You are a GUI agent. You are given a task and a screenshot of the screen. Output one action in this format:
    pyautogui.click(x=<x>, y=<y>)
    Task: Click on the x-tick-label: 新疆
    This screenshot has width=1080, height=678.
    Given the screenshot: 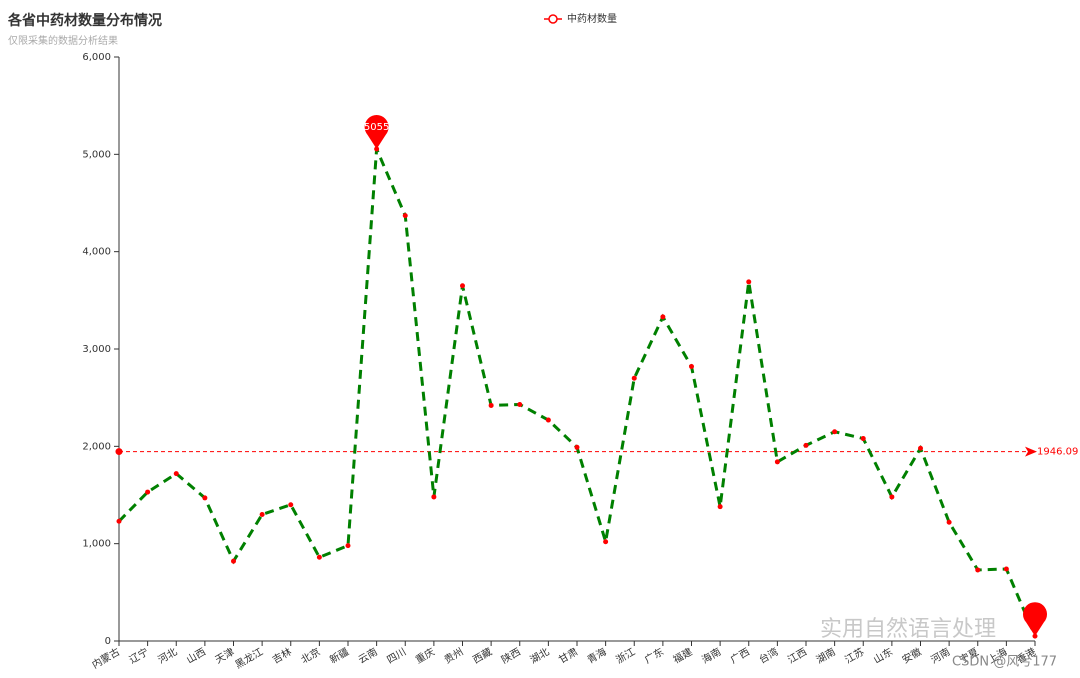 What is the action you would take?
    pyautogui.click(x=339, y=655)
    